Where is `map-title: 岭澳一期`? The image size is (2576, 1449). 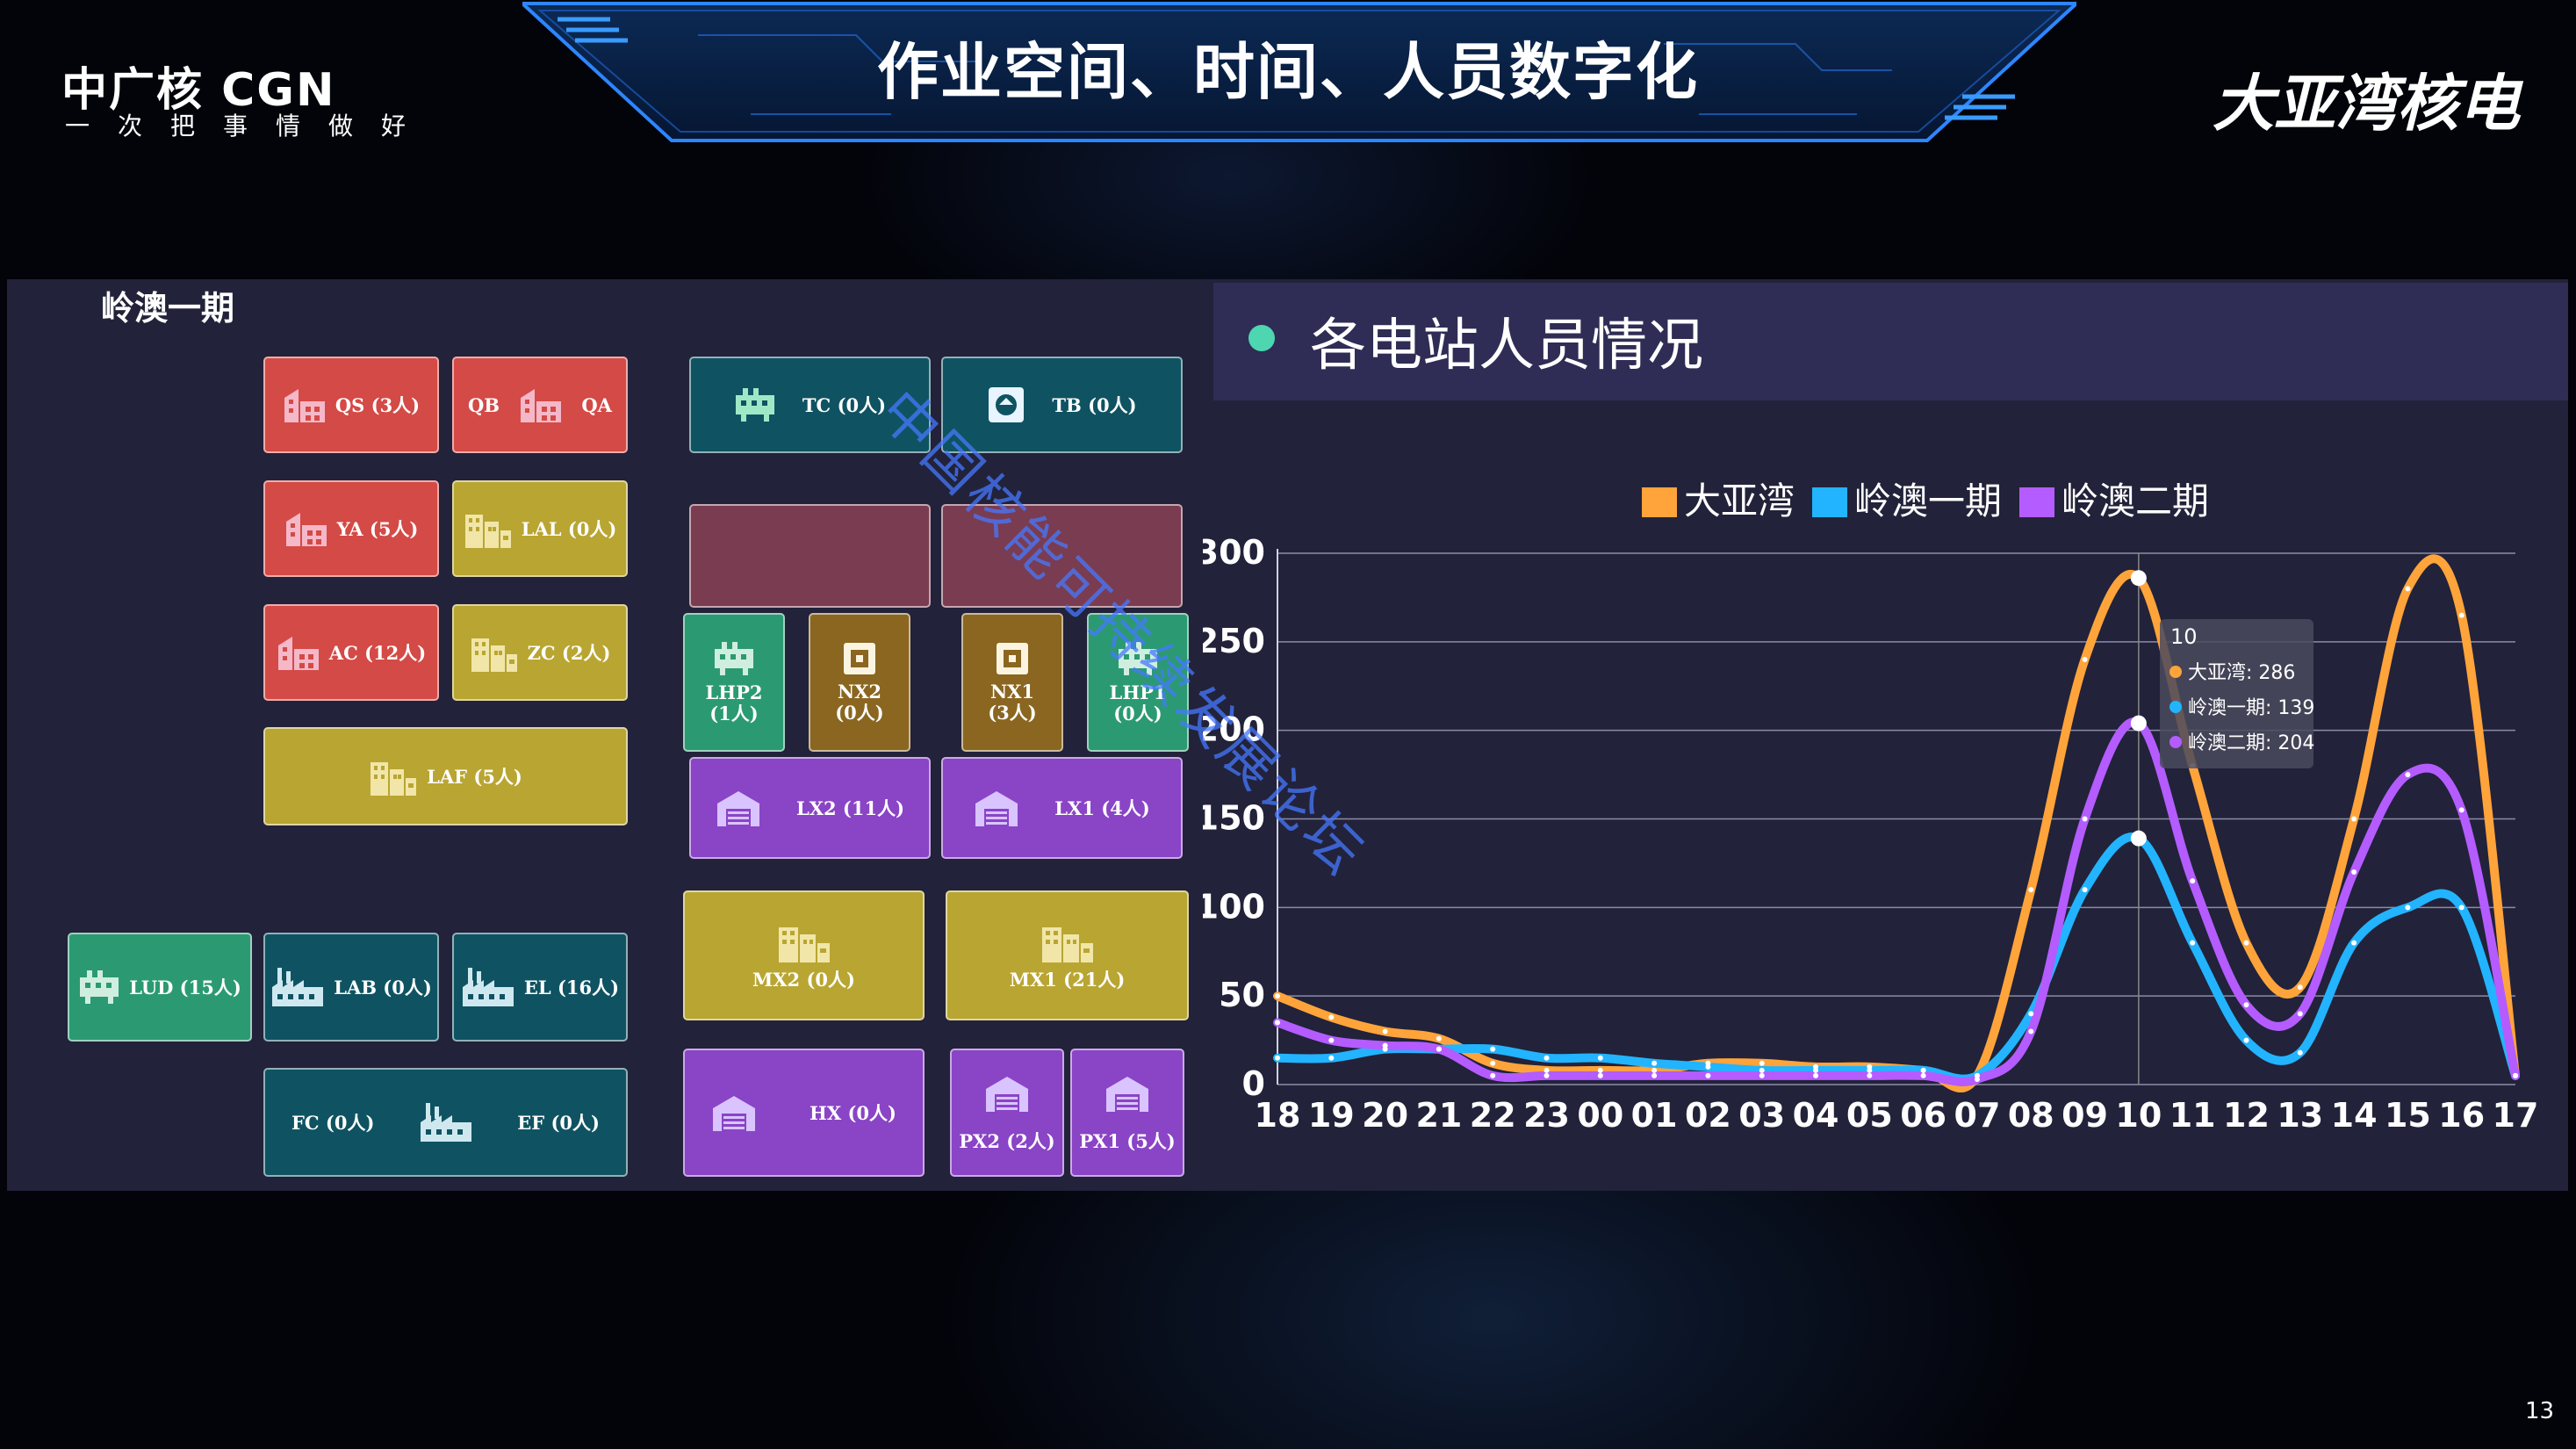 map-title: 岭澳一期 is located at coordinates (168, 308).